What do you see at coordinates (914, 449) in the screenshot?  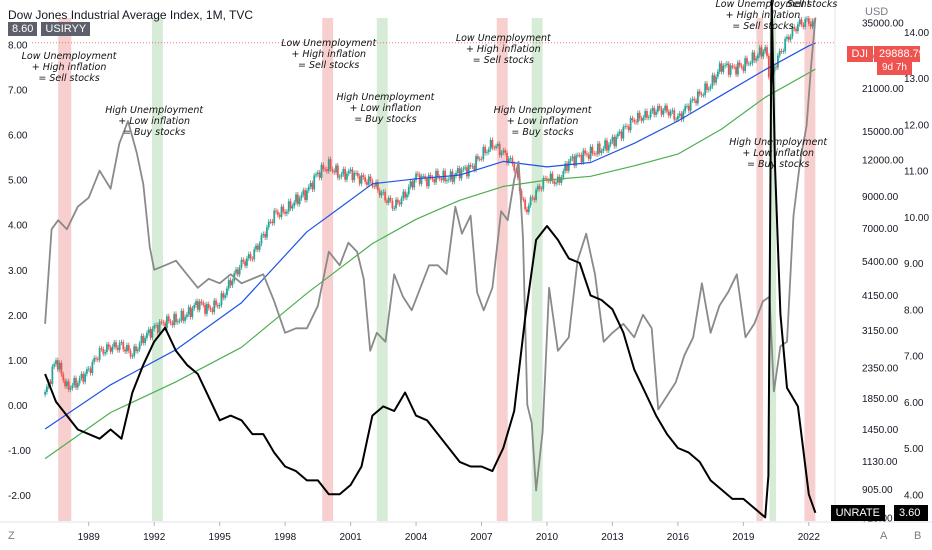 I see `right-axis-tick: 5.00` at bounding box center [914, 449].